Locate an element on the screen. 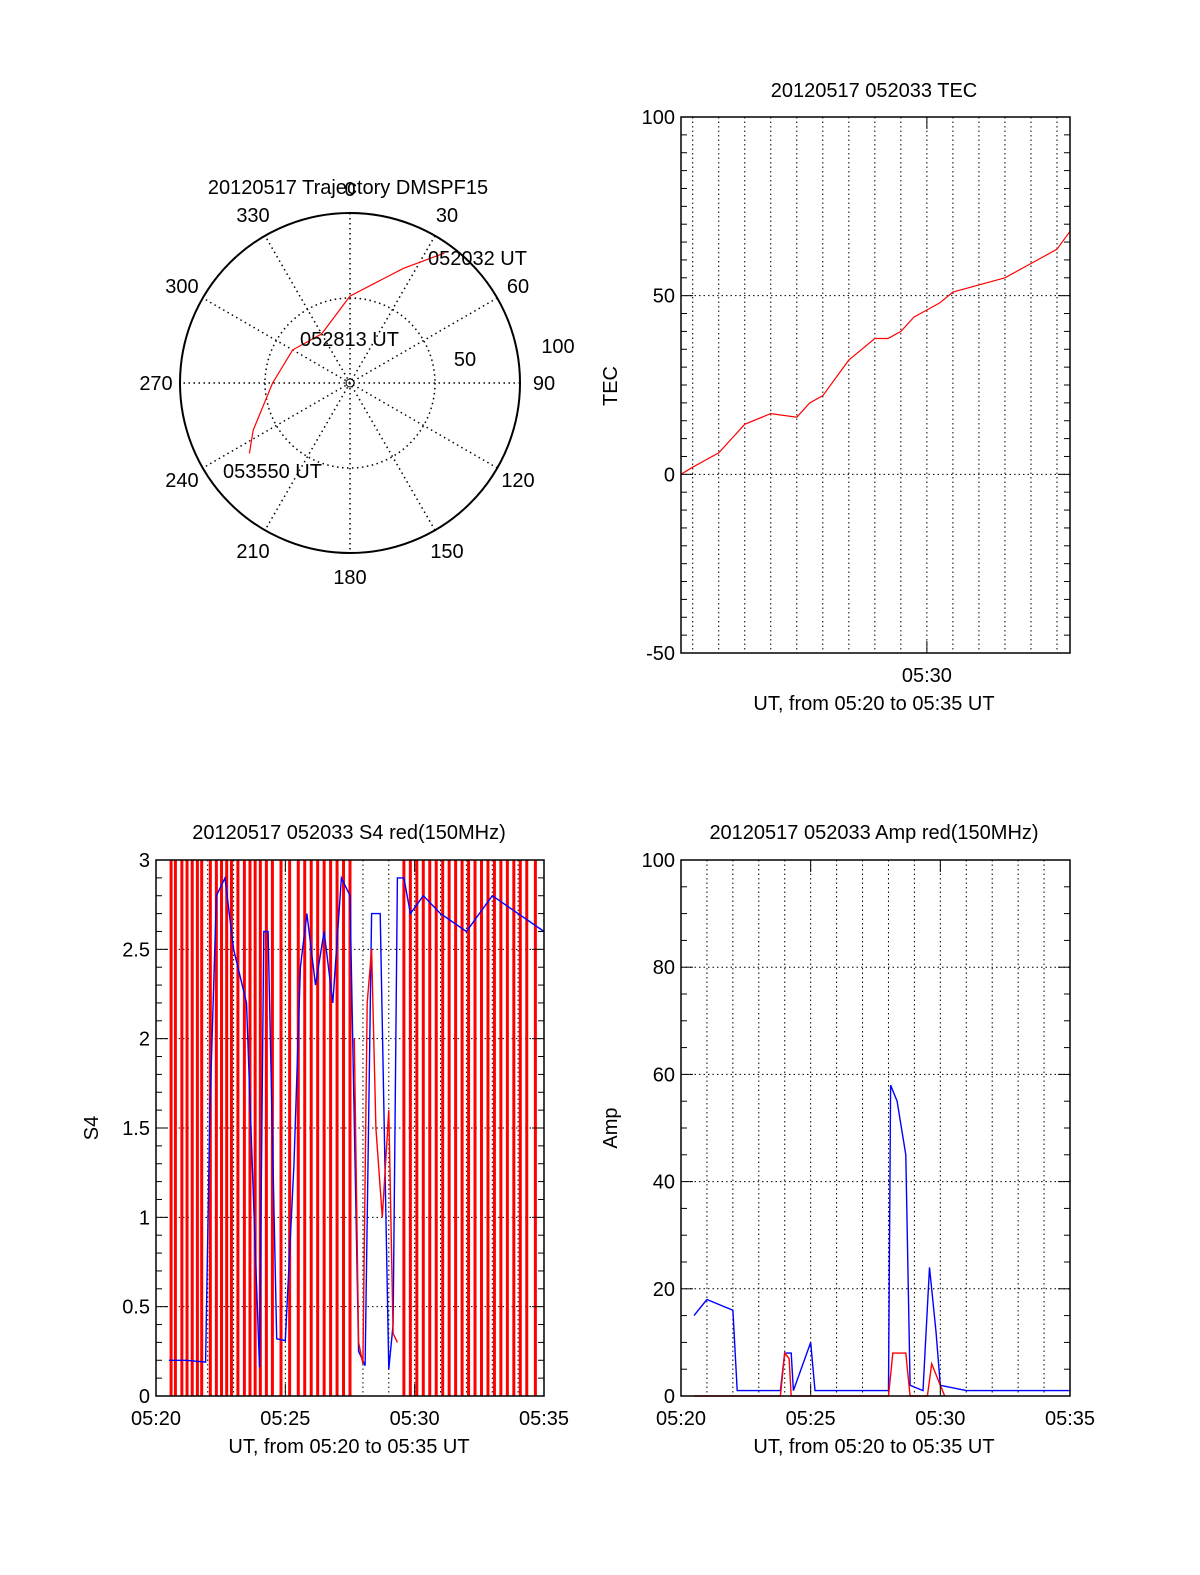 The image size is (1200, 1575). trajectory-series is located at coordinates (346, 353).